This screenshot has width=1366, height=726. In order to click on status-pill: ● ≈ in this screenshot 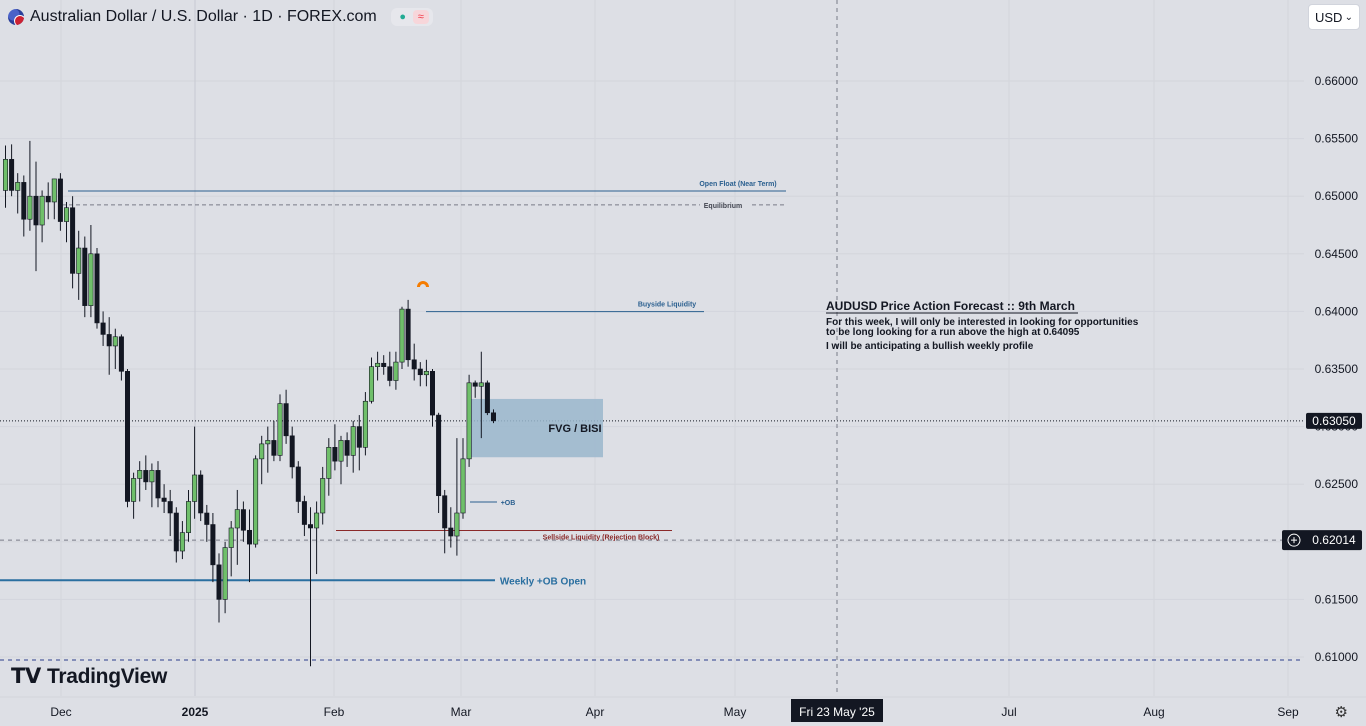, I will do `click(411, 17)`.